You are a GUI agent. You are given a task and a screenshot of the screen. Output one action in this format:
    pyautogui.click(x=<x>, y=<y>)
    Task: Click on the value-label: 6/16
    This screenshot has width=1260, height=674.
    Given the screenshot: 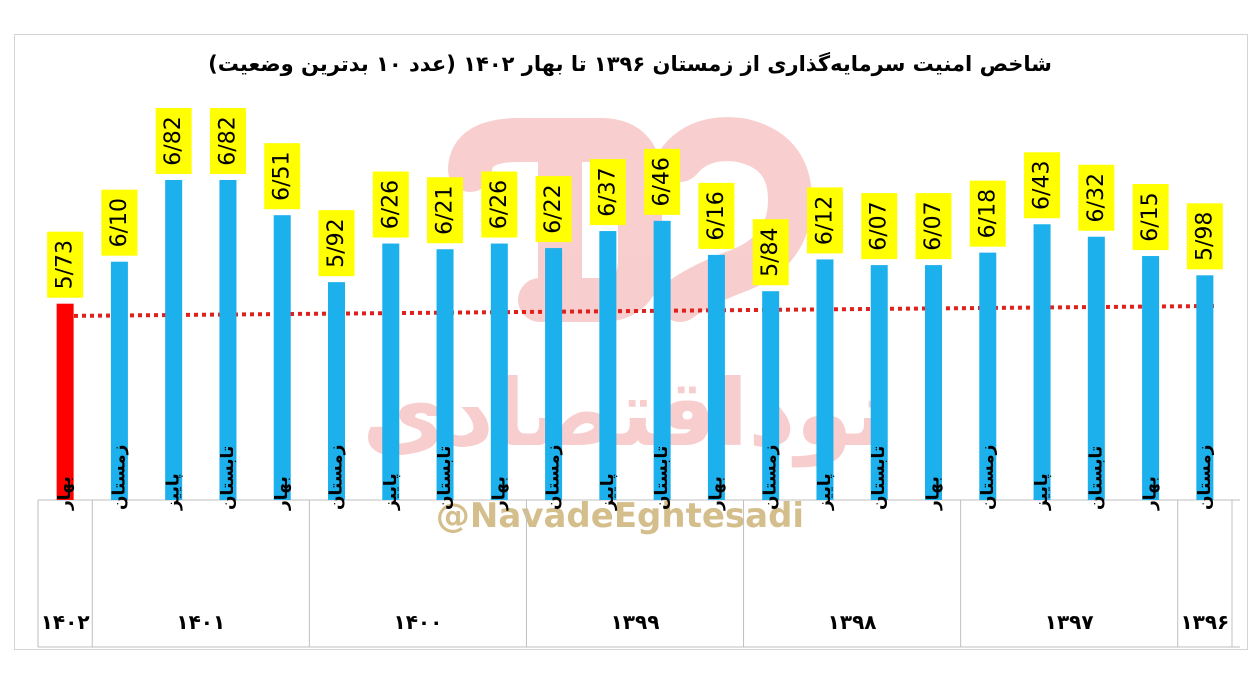 What is the action you would take?
    pyautogui.click(x=716, y=215)
    